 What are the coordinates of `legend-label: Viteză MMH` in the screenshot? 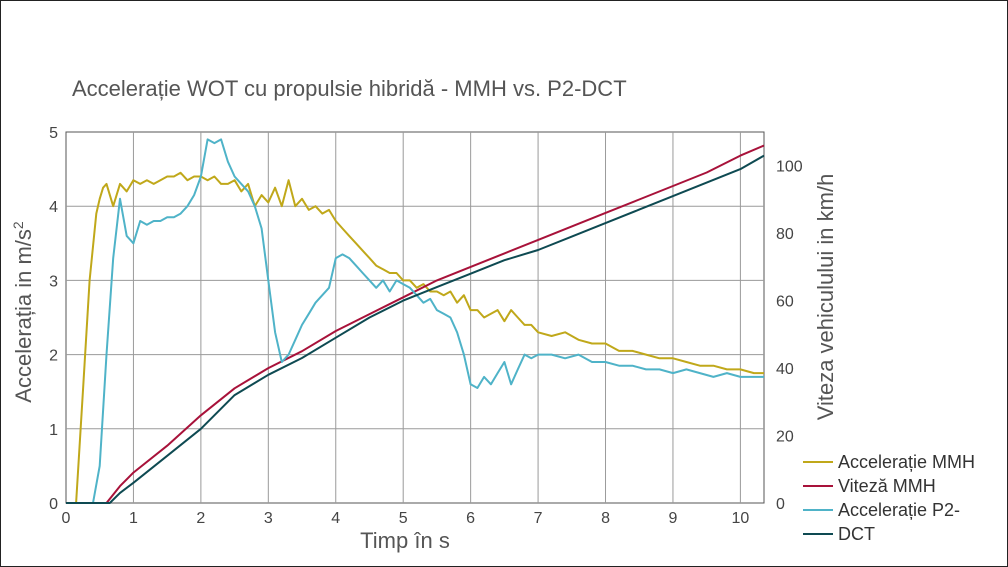 It's located at (887, 486).